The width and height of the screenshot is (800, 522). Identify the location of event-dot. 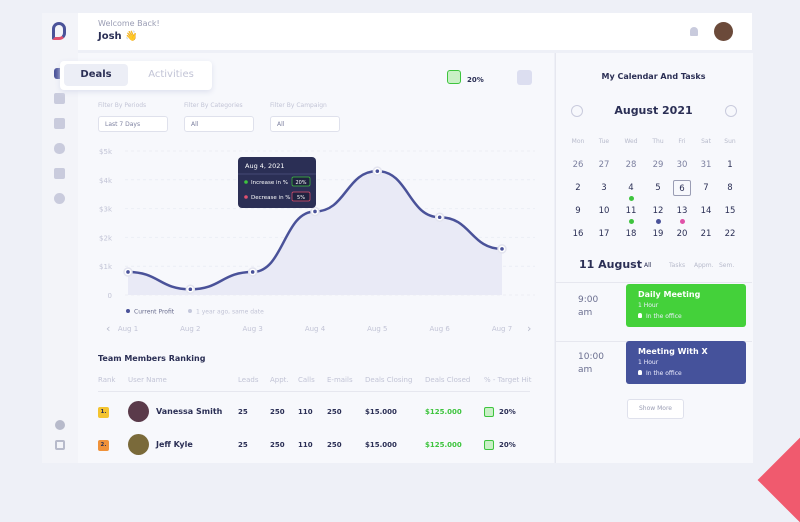
(631, 221).